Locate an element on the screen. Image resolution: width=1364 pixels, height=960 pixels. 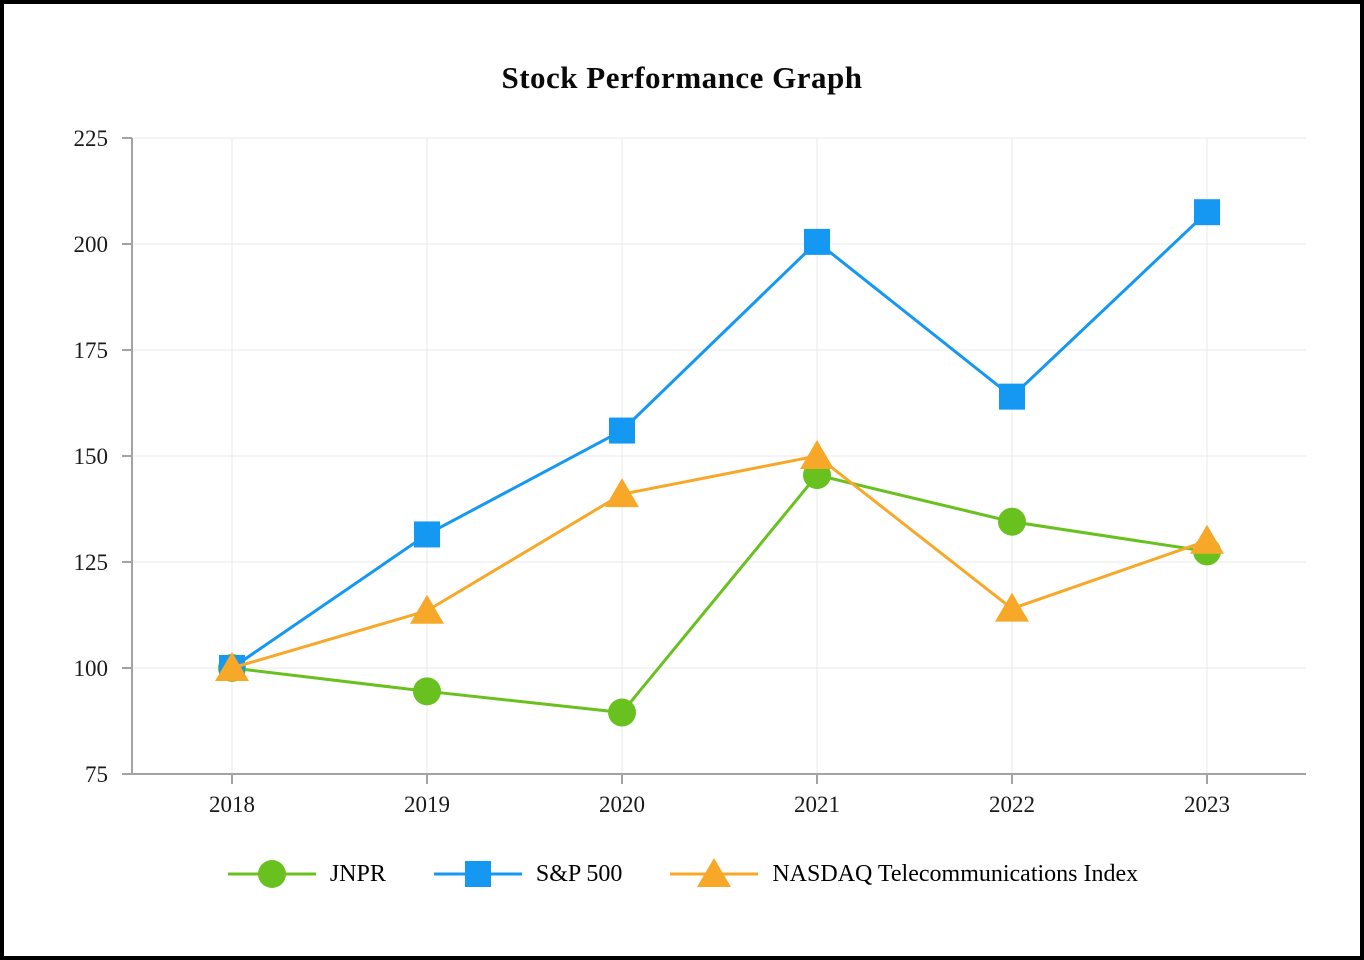
data-point-nasdaq-telecommunications-index-2018 is located at coordinates (232, 666).